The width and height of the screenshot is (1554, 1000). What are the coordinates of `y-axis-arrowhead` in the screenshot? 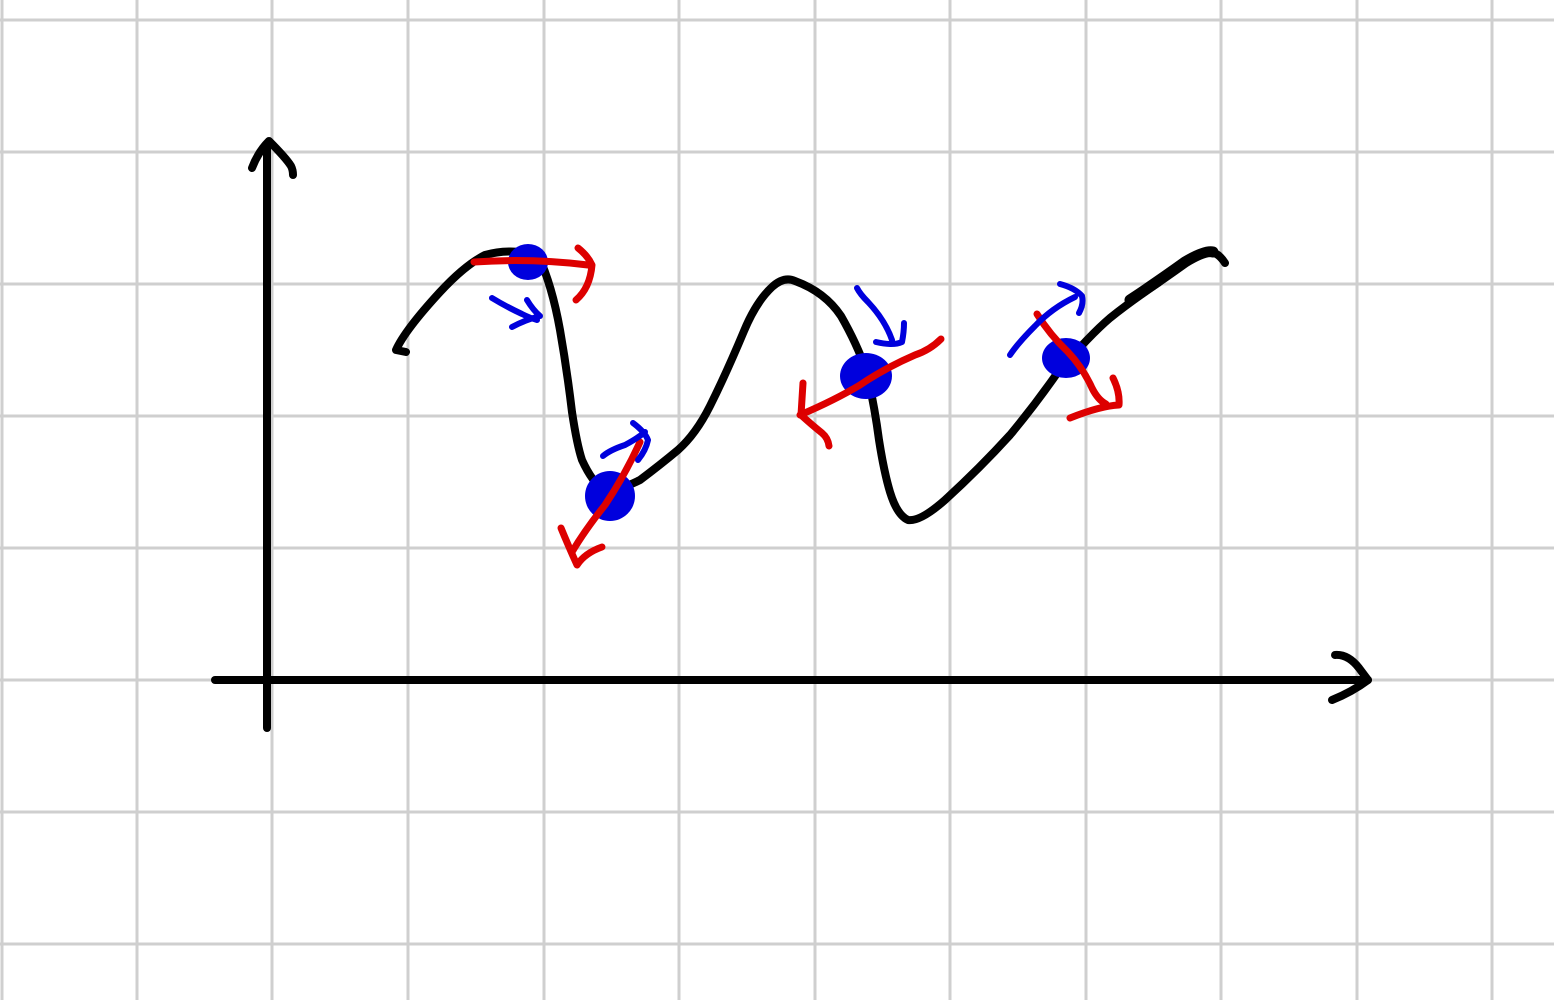 It's located at (272, 158).